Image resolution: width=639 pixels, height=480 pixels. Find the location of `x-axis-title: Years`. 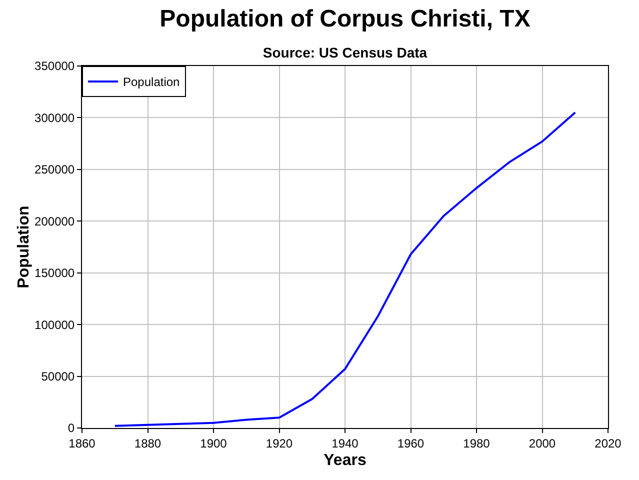

x-axis-title: Years is located at coordinates (345, 461).